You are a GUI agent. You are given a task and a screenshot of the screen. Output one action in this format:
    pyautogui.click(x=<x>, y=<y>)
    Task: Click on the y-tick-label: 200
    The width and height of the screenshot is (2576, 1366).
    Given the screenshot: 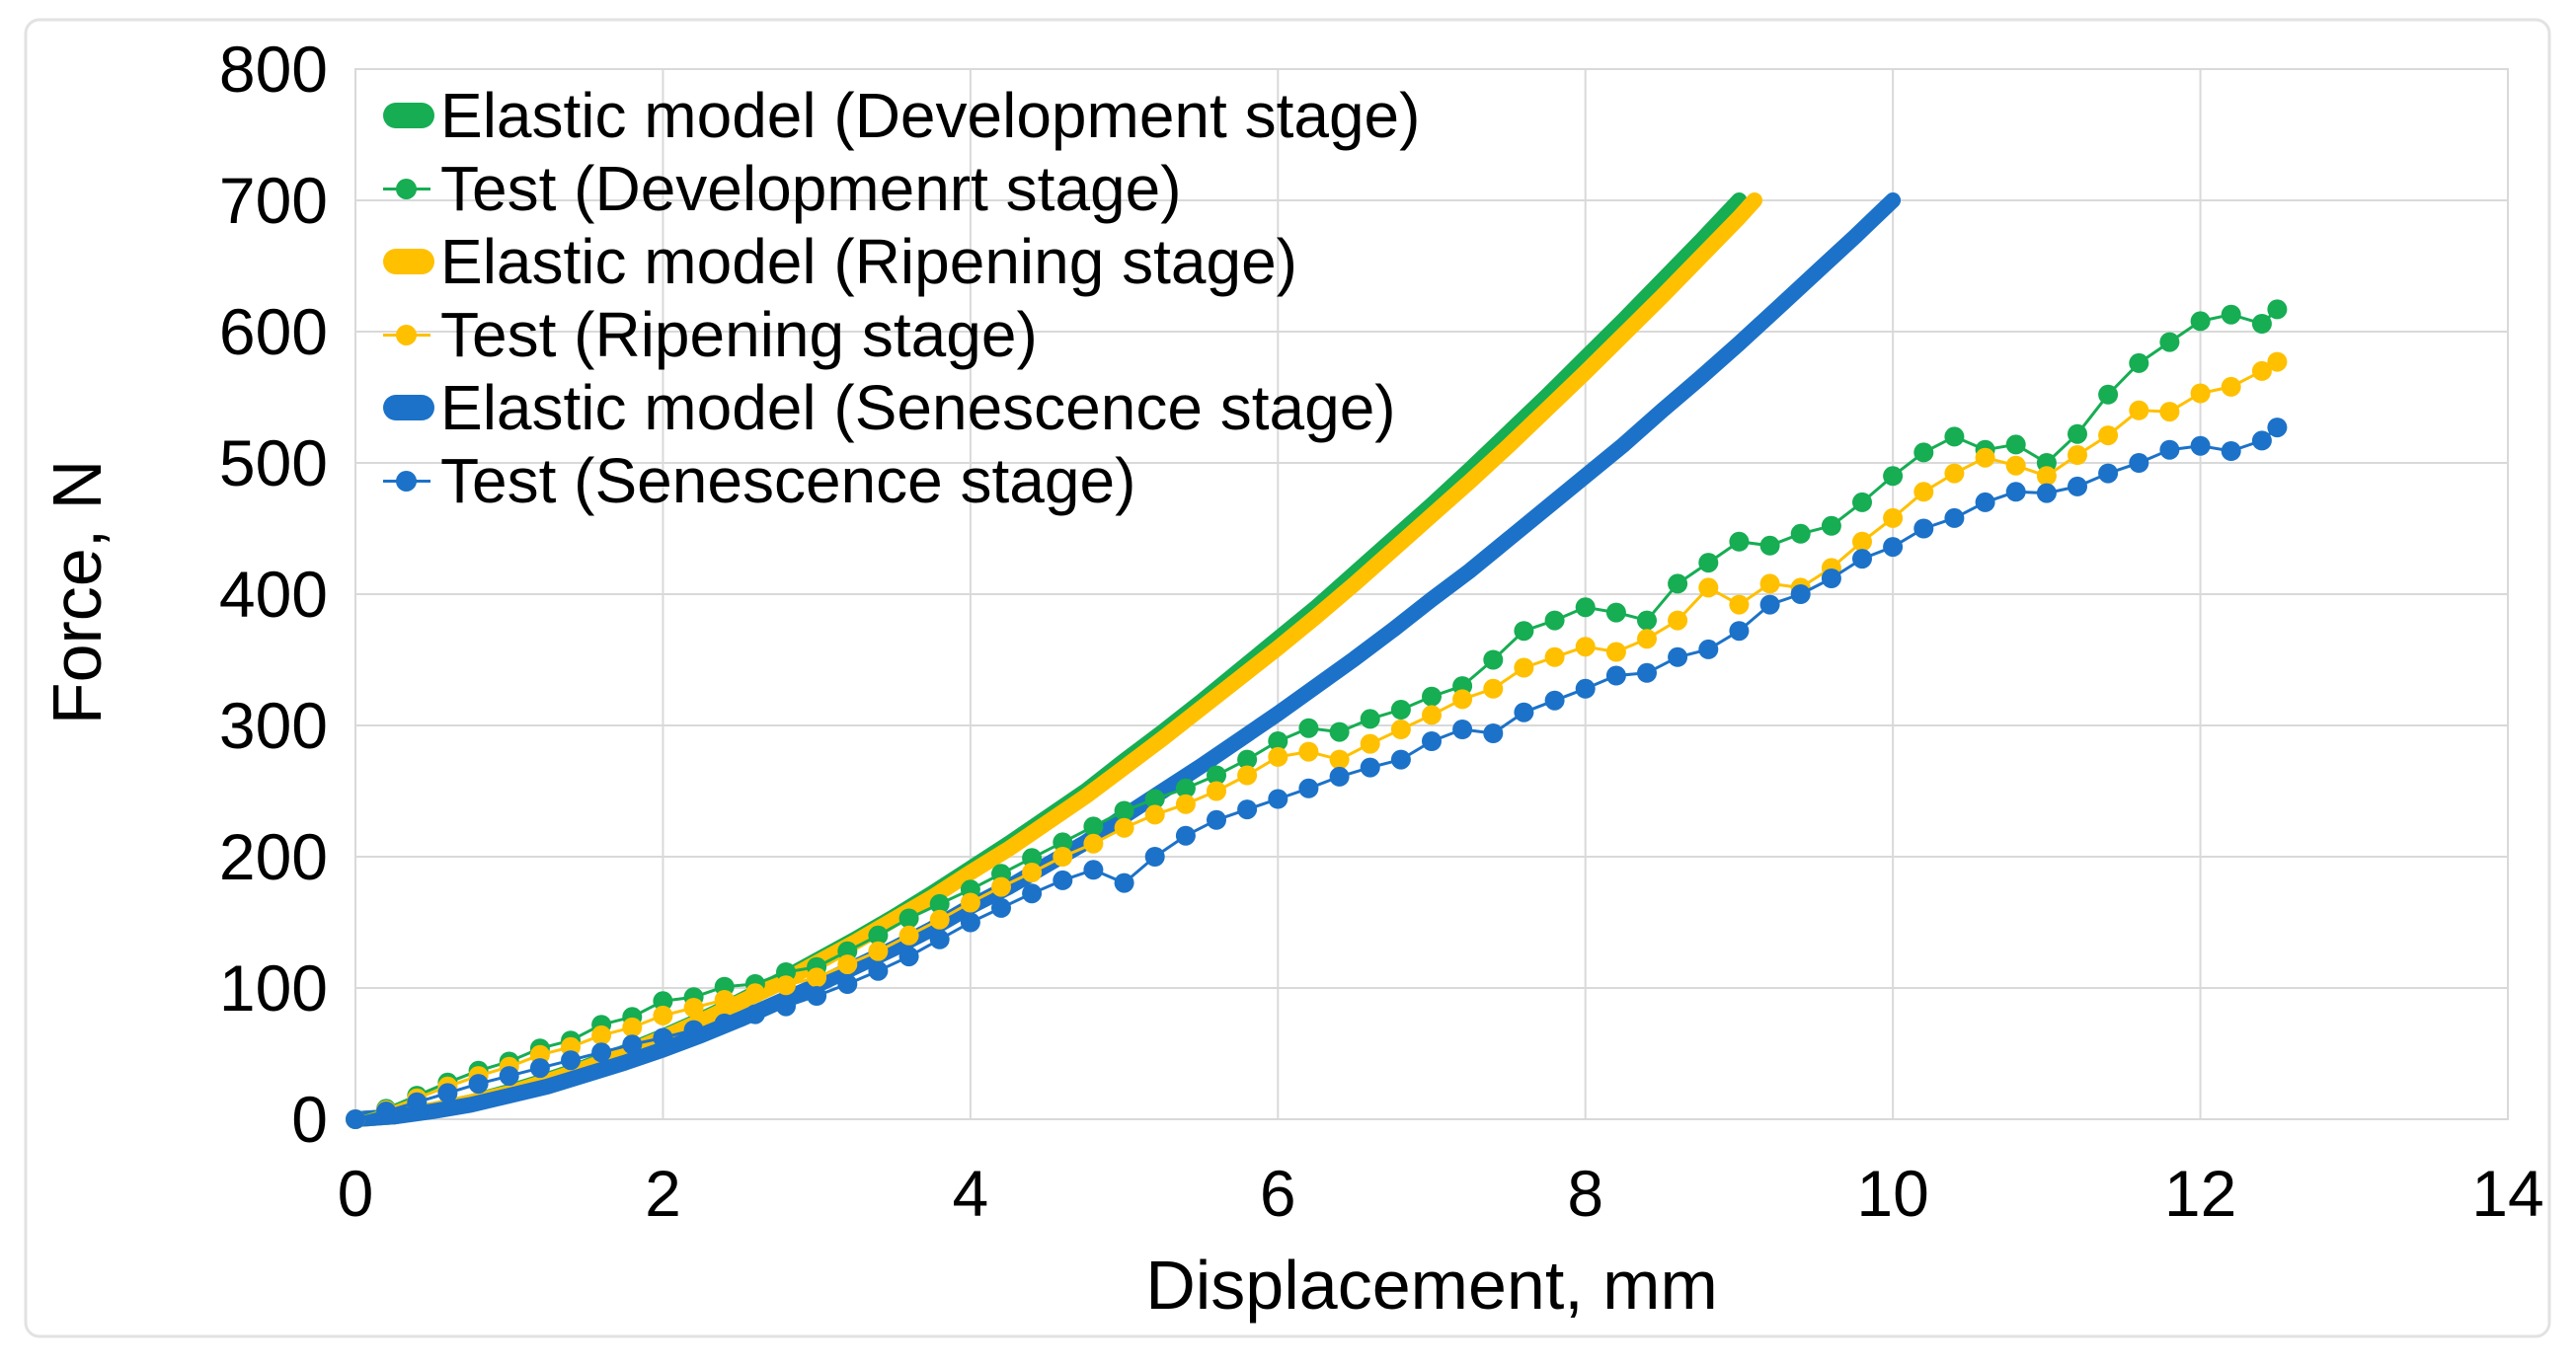 What is the action you would take?
    pyautogui.click(x=273, y=856)
    